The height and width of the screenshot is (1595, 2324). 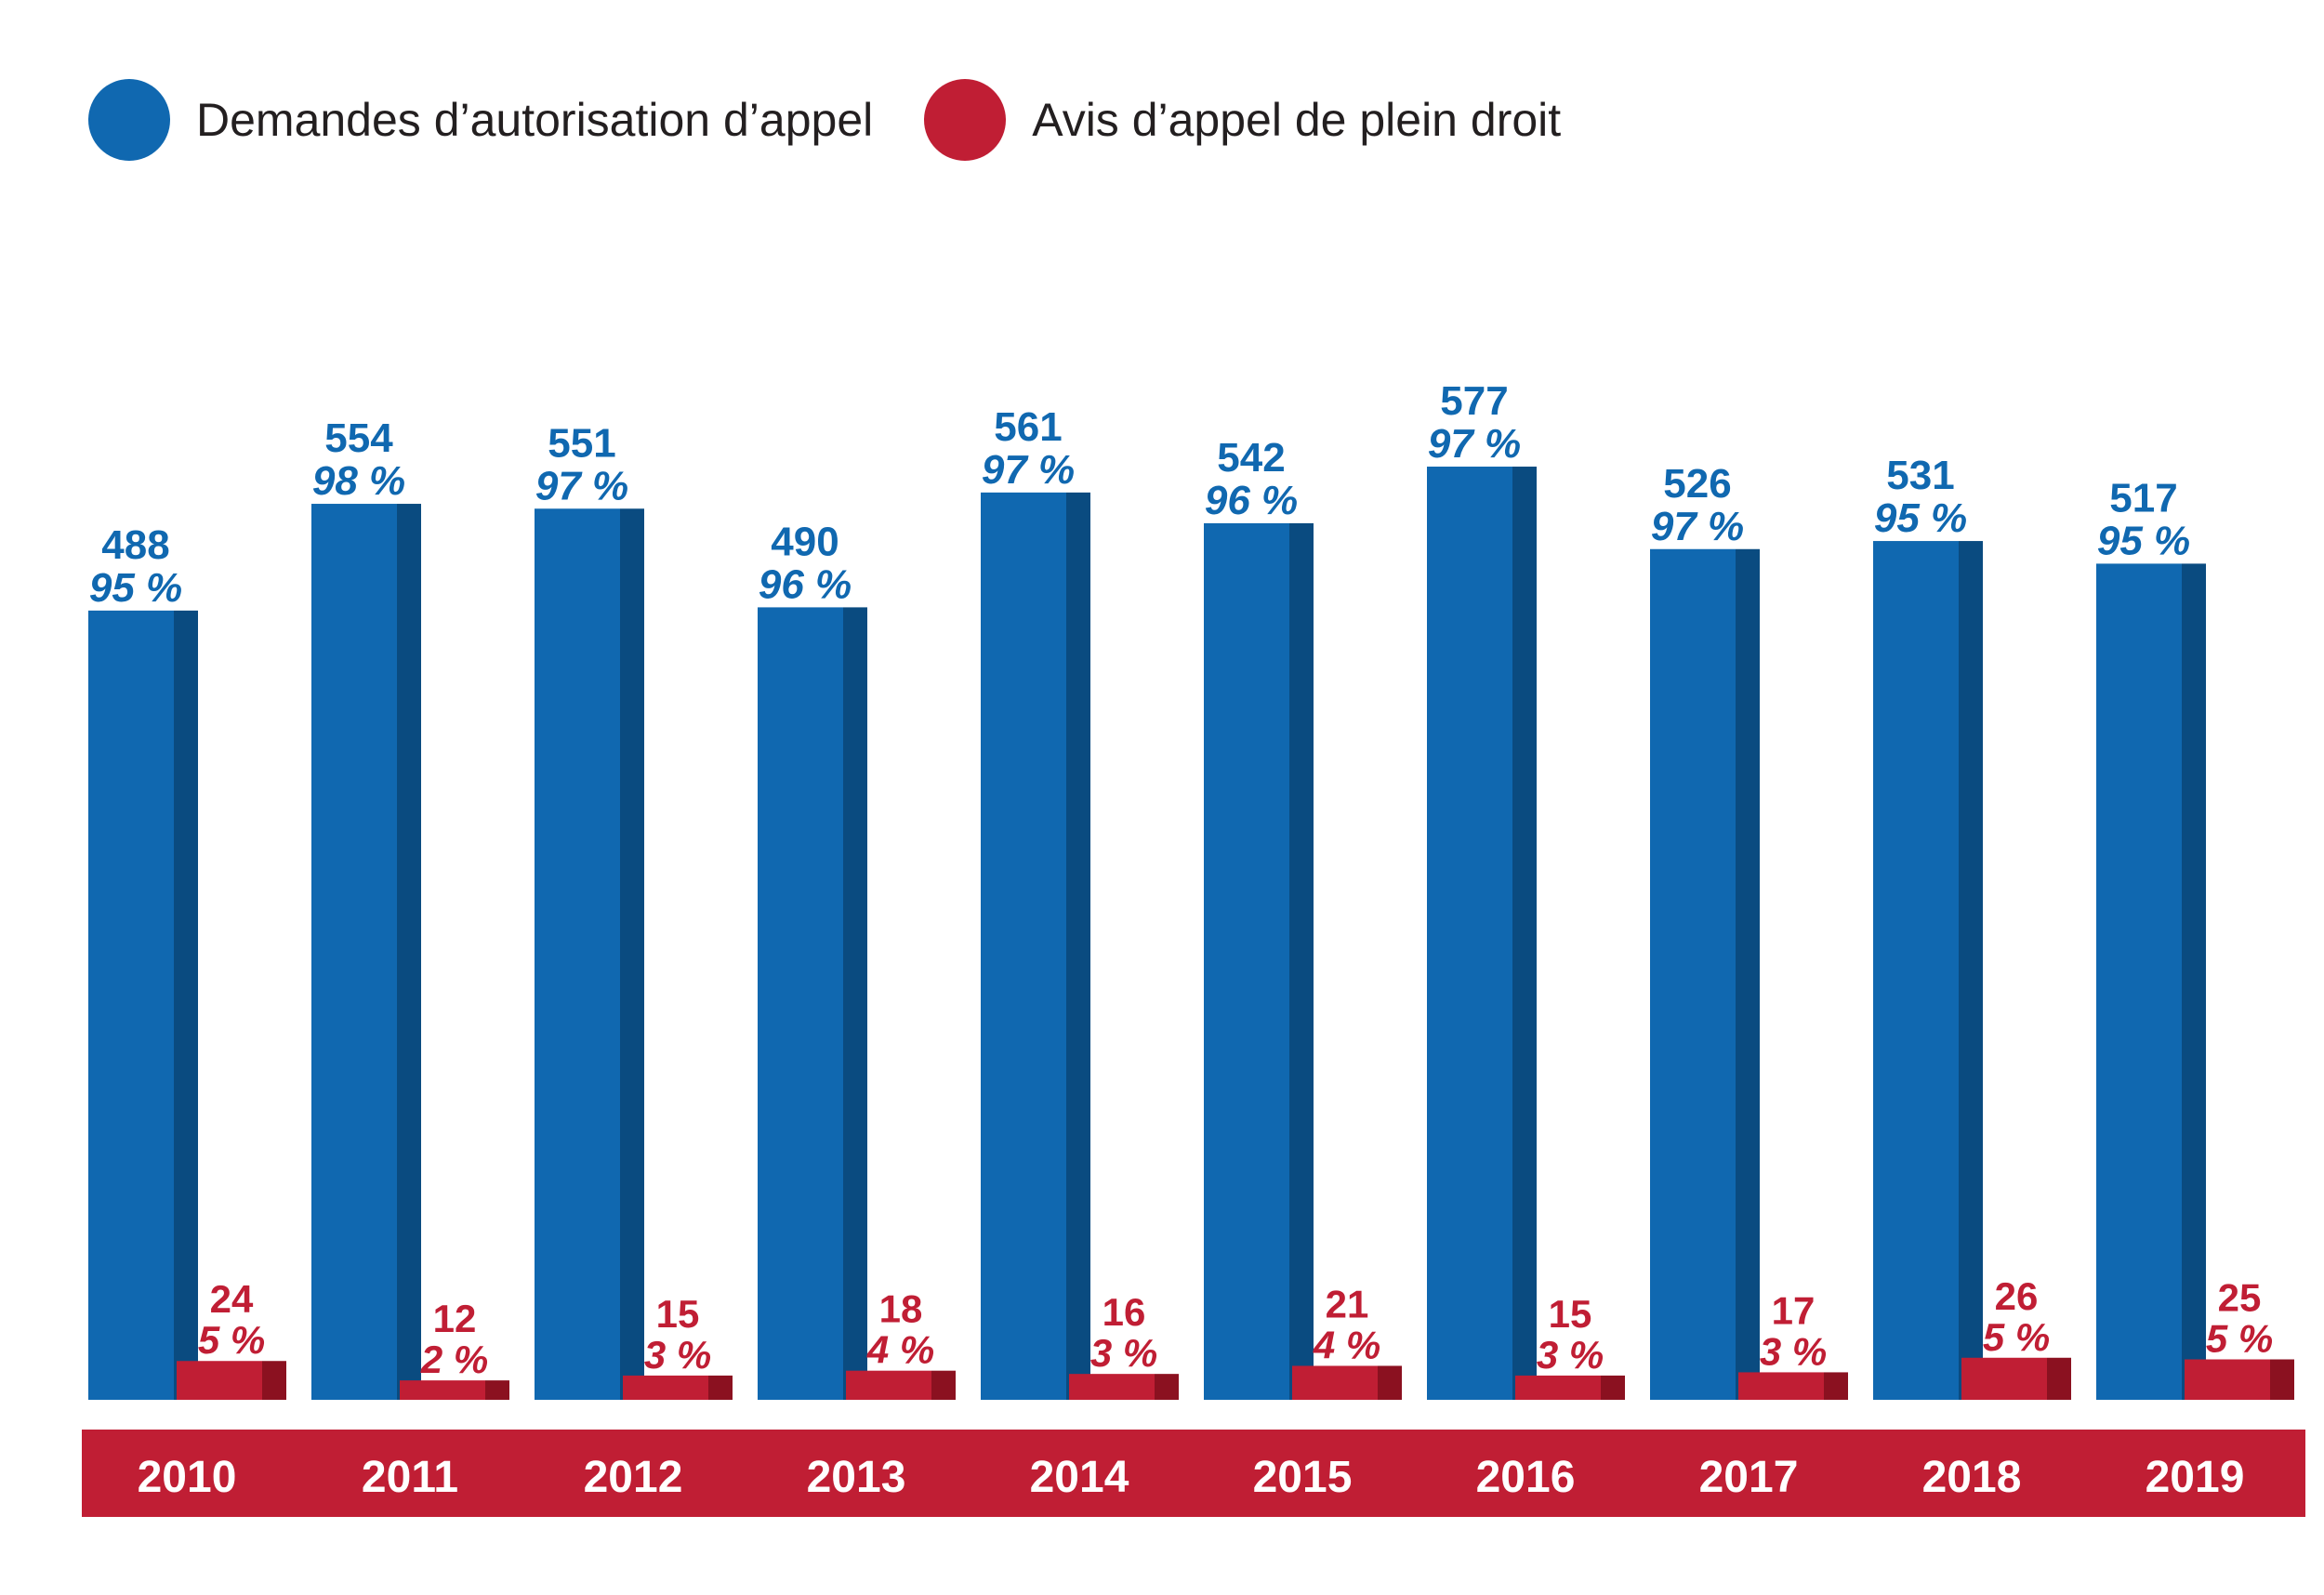 I want to click on red-value-label: 12, so click(x=455, y=1318).